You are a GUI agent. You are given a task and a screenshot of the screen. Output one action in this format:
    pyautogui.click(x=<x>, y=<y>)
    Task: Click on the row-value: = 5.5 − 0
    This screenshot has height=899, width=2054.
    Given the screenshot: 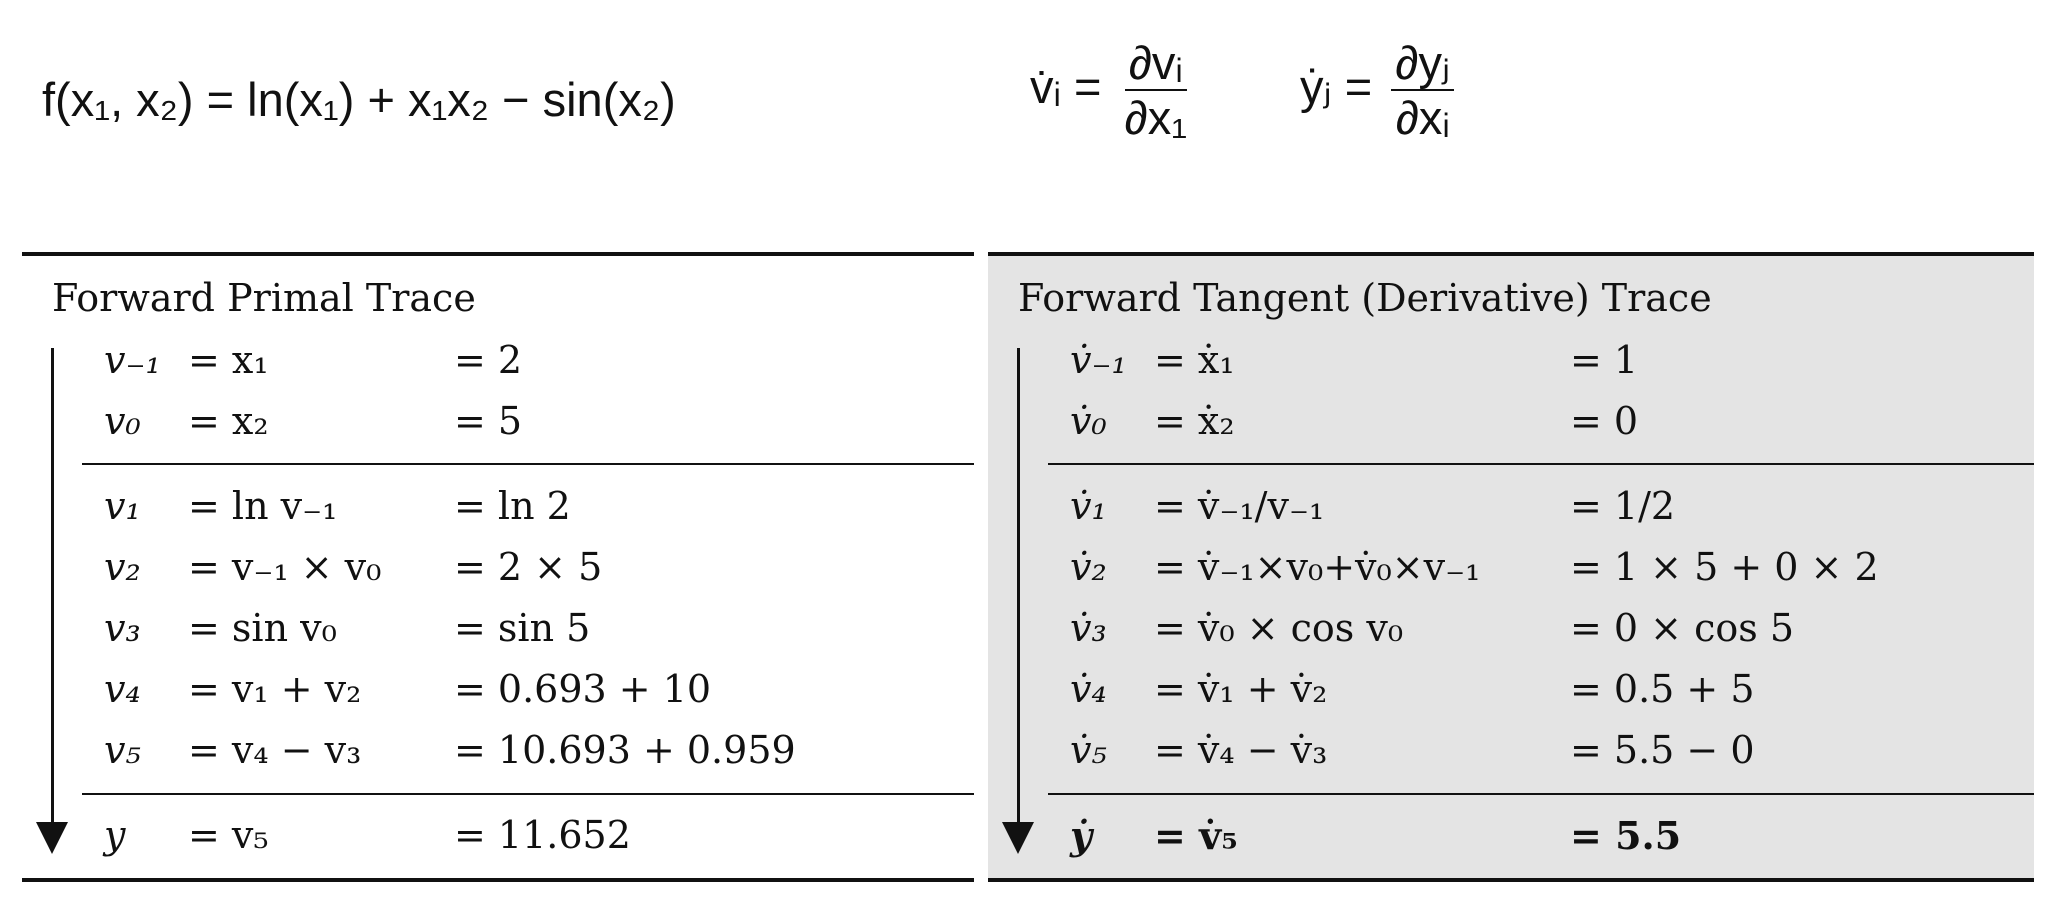 What is the action you would take?
    pyautogui.click(x=1662, y=750)
    